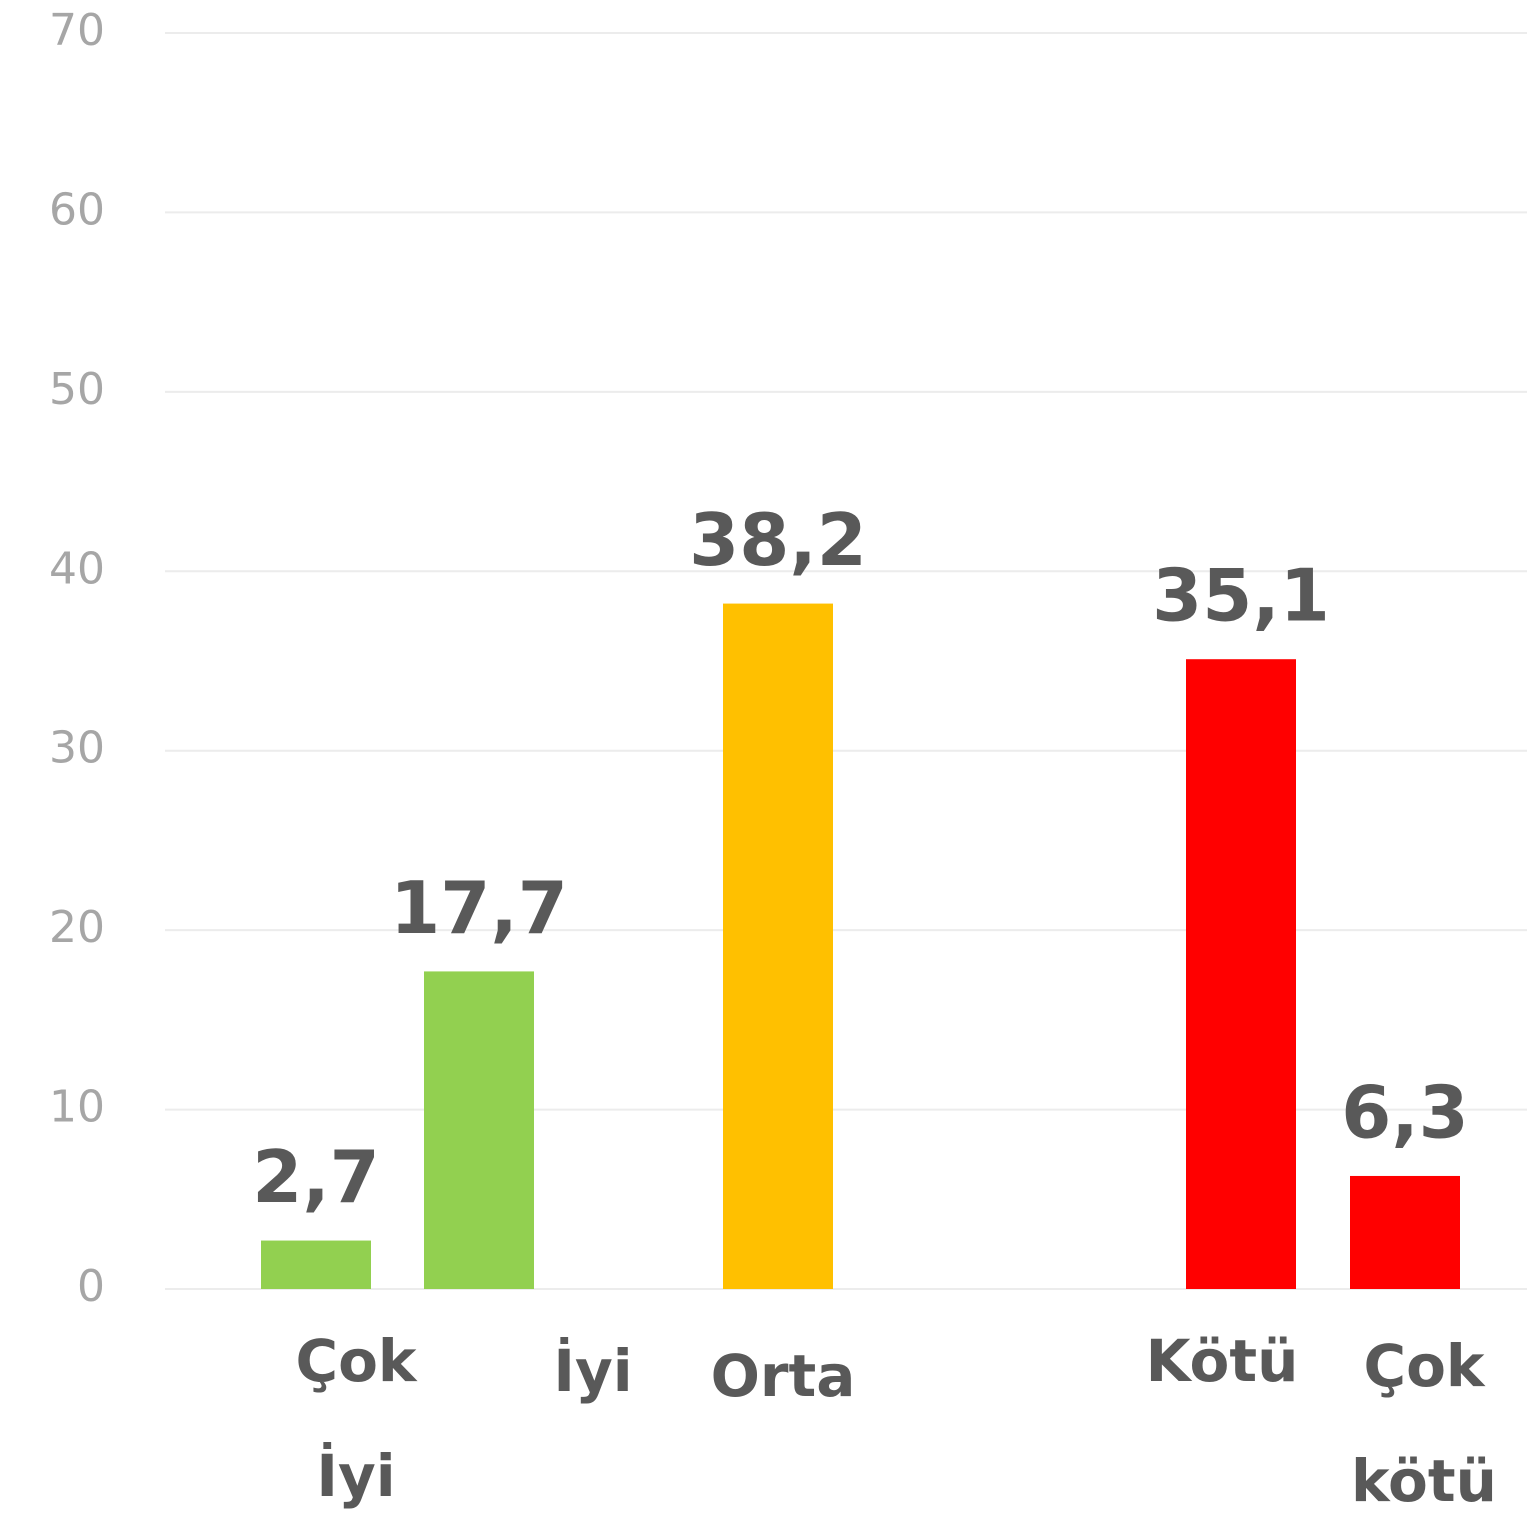 Image resolution: width=1527 pixels, height=1524 pixels. Describe the element at coordinates (91, 1286) in the screenshot. I see `y-tick-label: 0` at that location.